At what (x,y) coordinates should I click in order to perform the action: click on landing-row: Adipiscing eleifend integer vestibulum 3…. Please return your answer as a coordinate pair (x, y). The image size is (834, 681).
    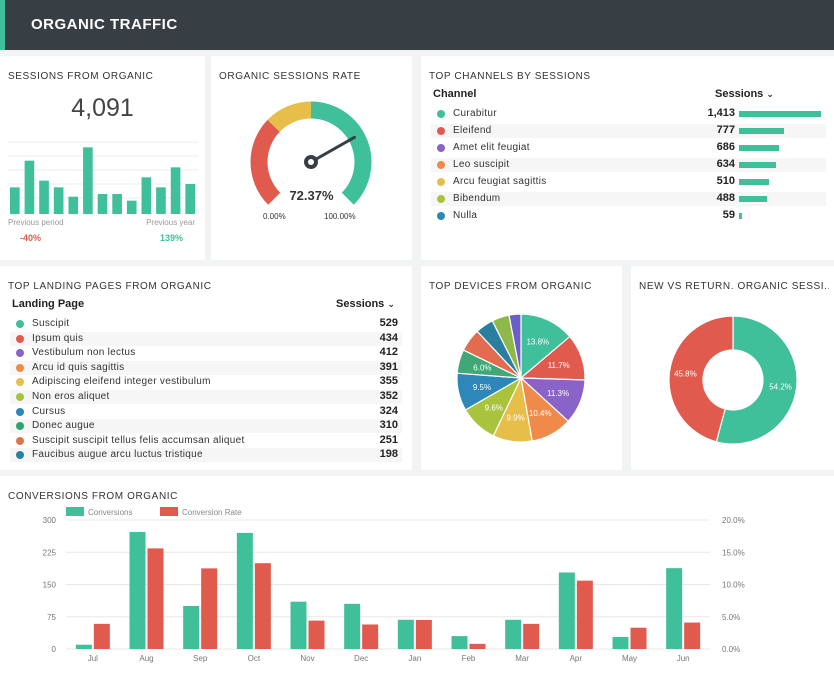
    Looking at the image, I should click on (206, 382).